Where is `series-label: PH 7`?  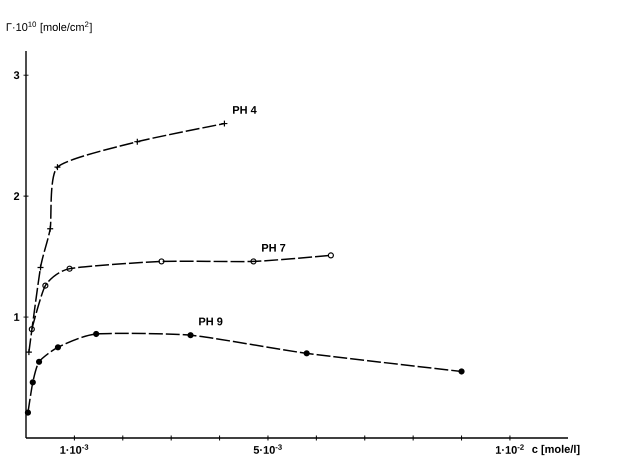 series-label: PH 7 is located at coordinates (274, 248).